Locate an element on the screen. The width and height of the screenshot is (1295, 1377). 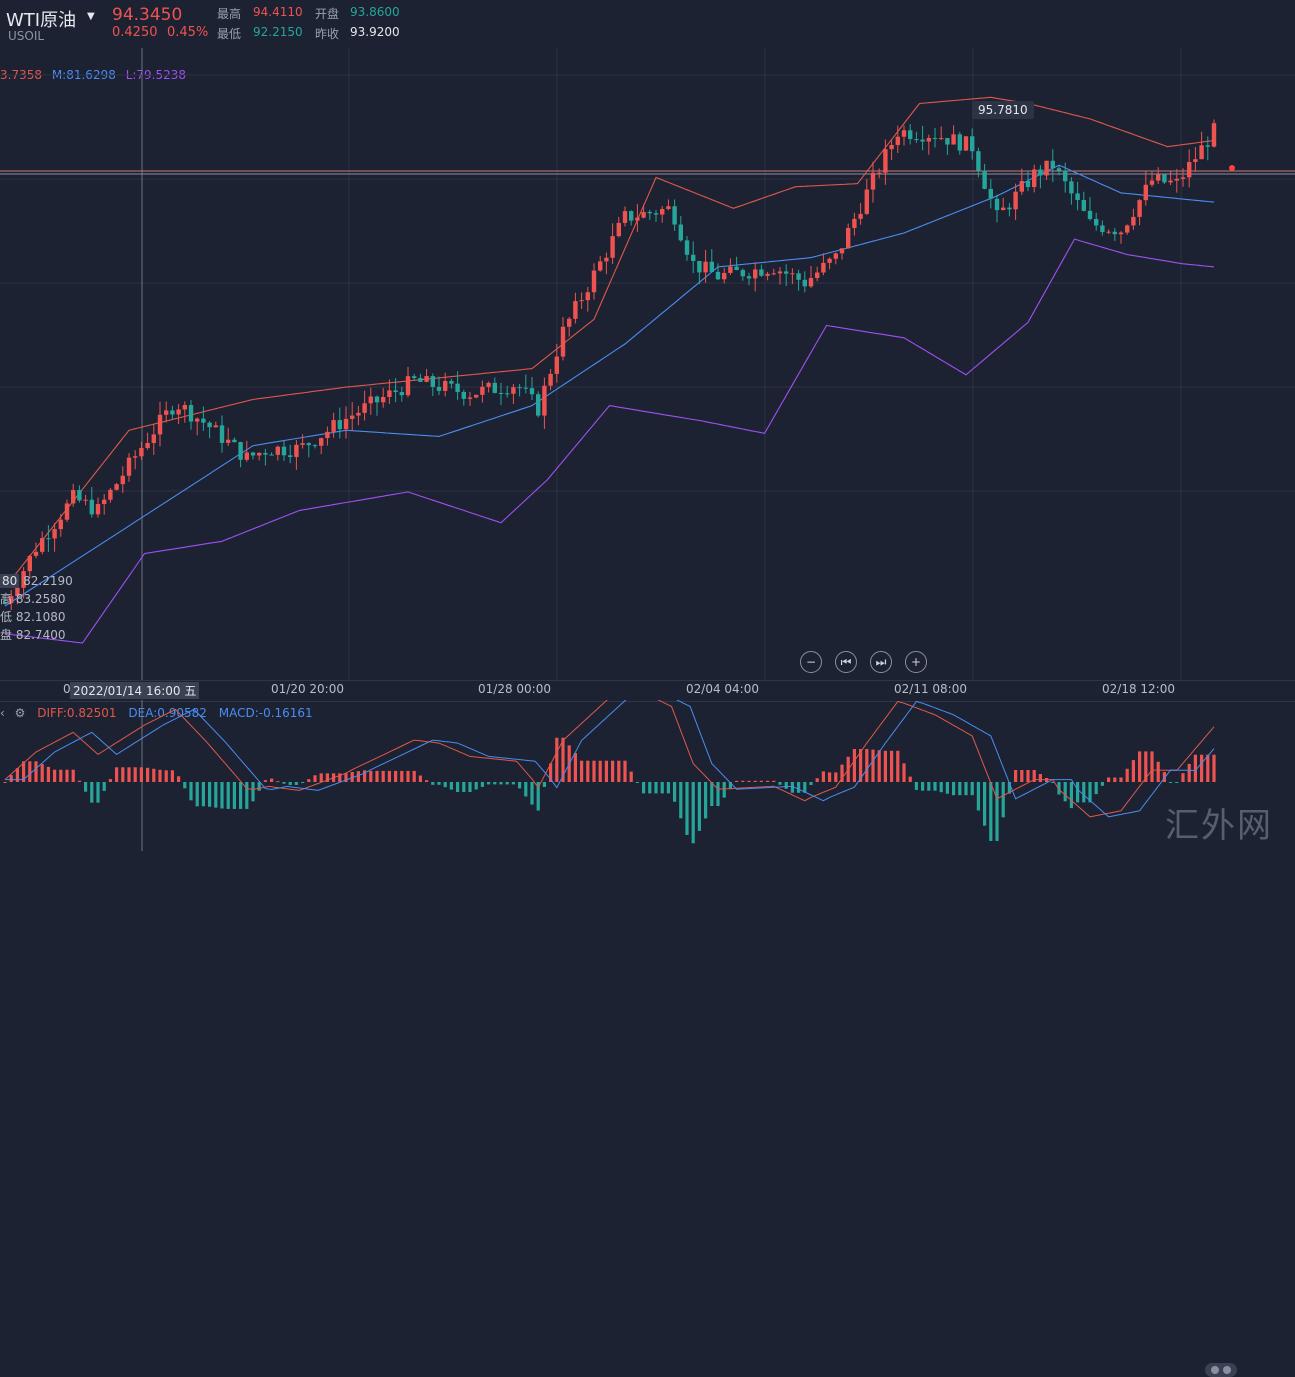
caret-down-icon: ▼ is located at coordinates (91, 16).